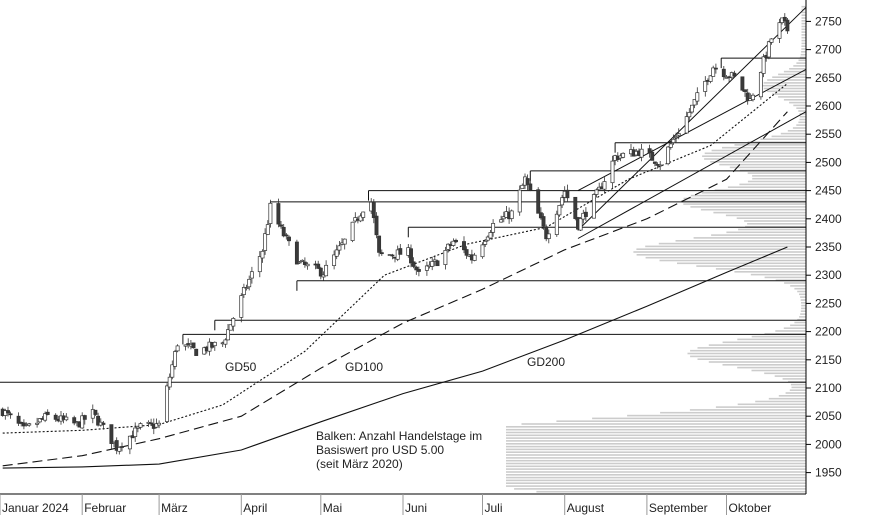  Describe the element at coordinates (255, 508) in the screenshot. I see `x-tick-label: April` at that location.